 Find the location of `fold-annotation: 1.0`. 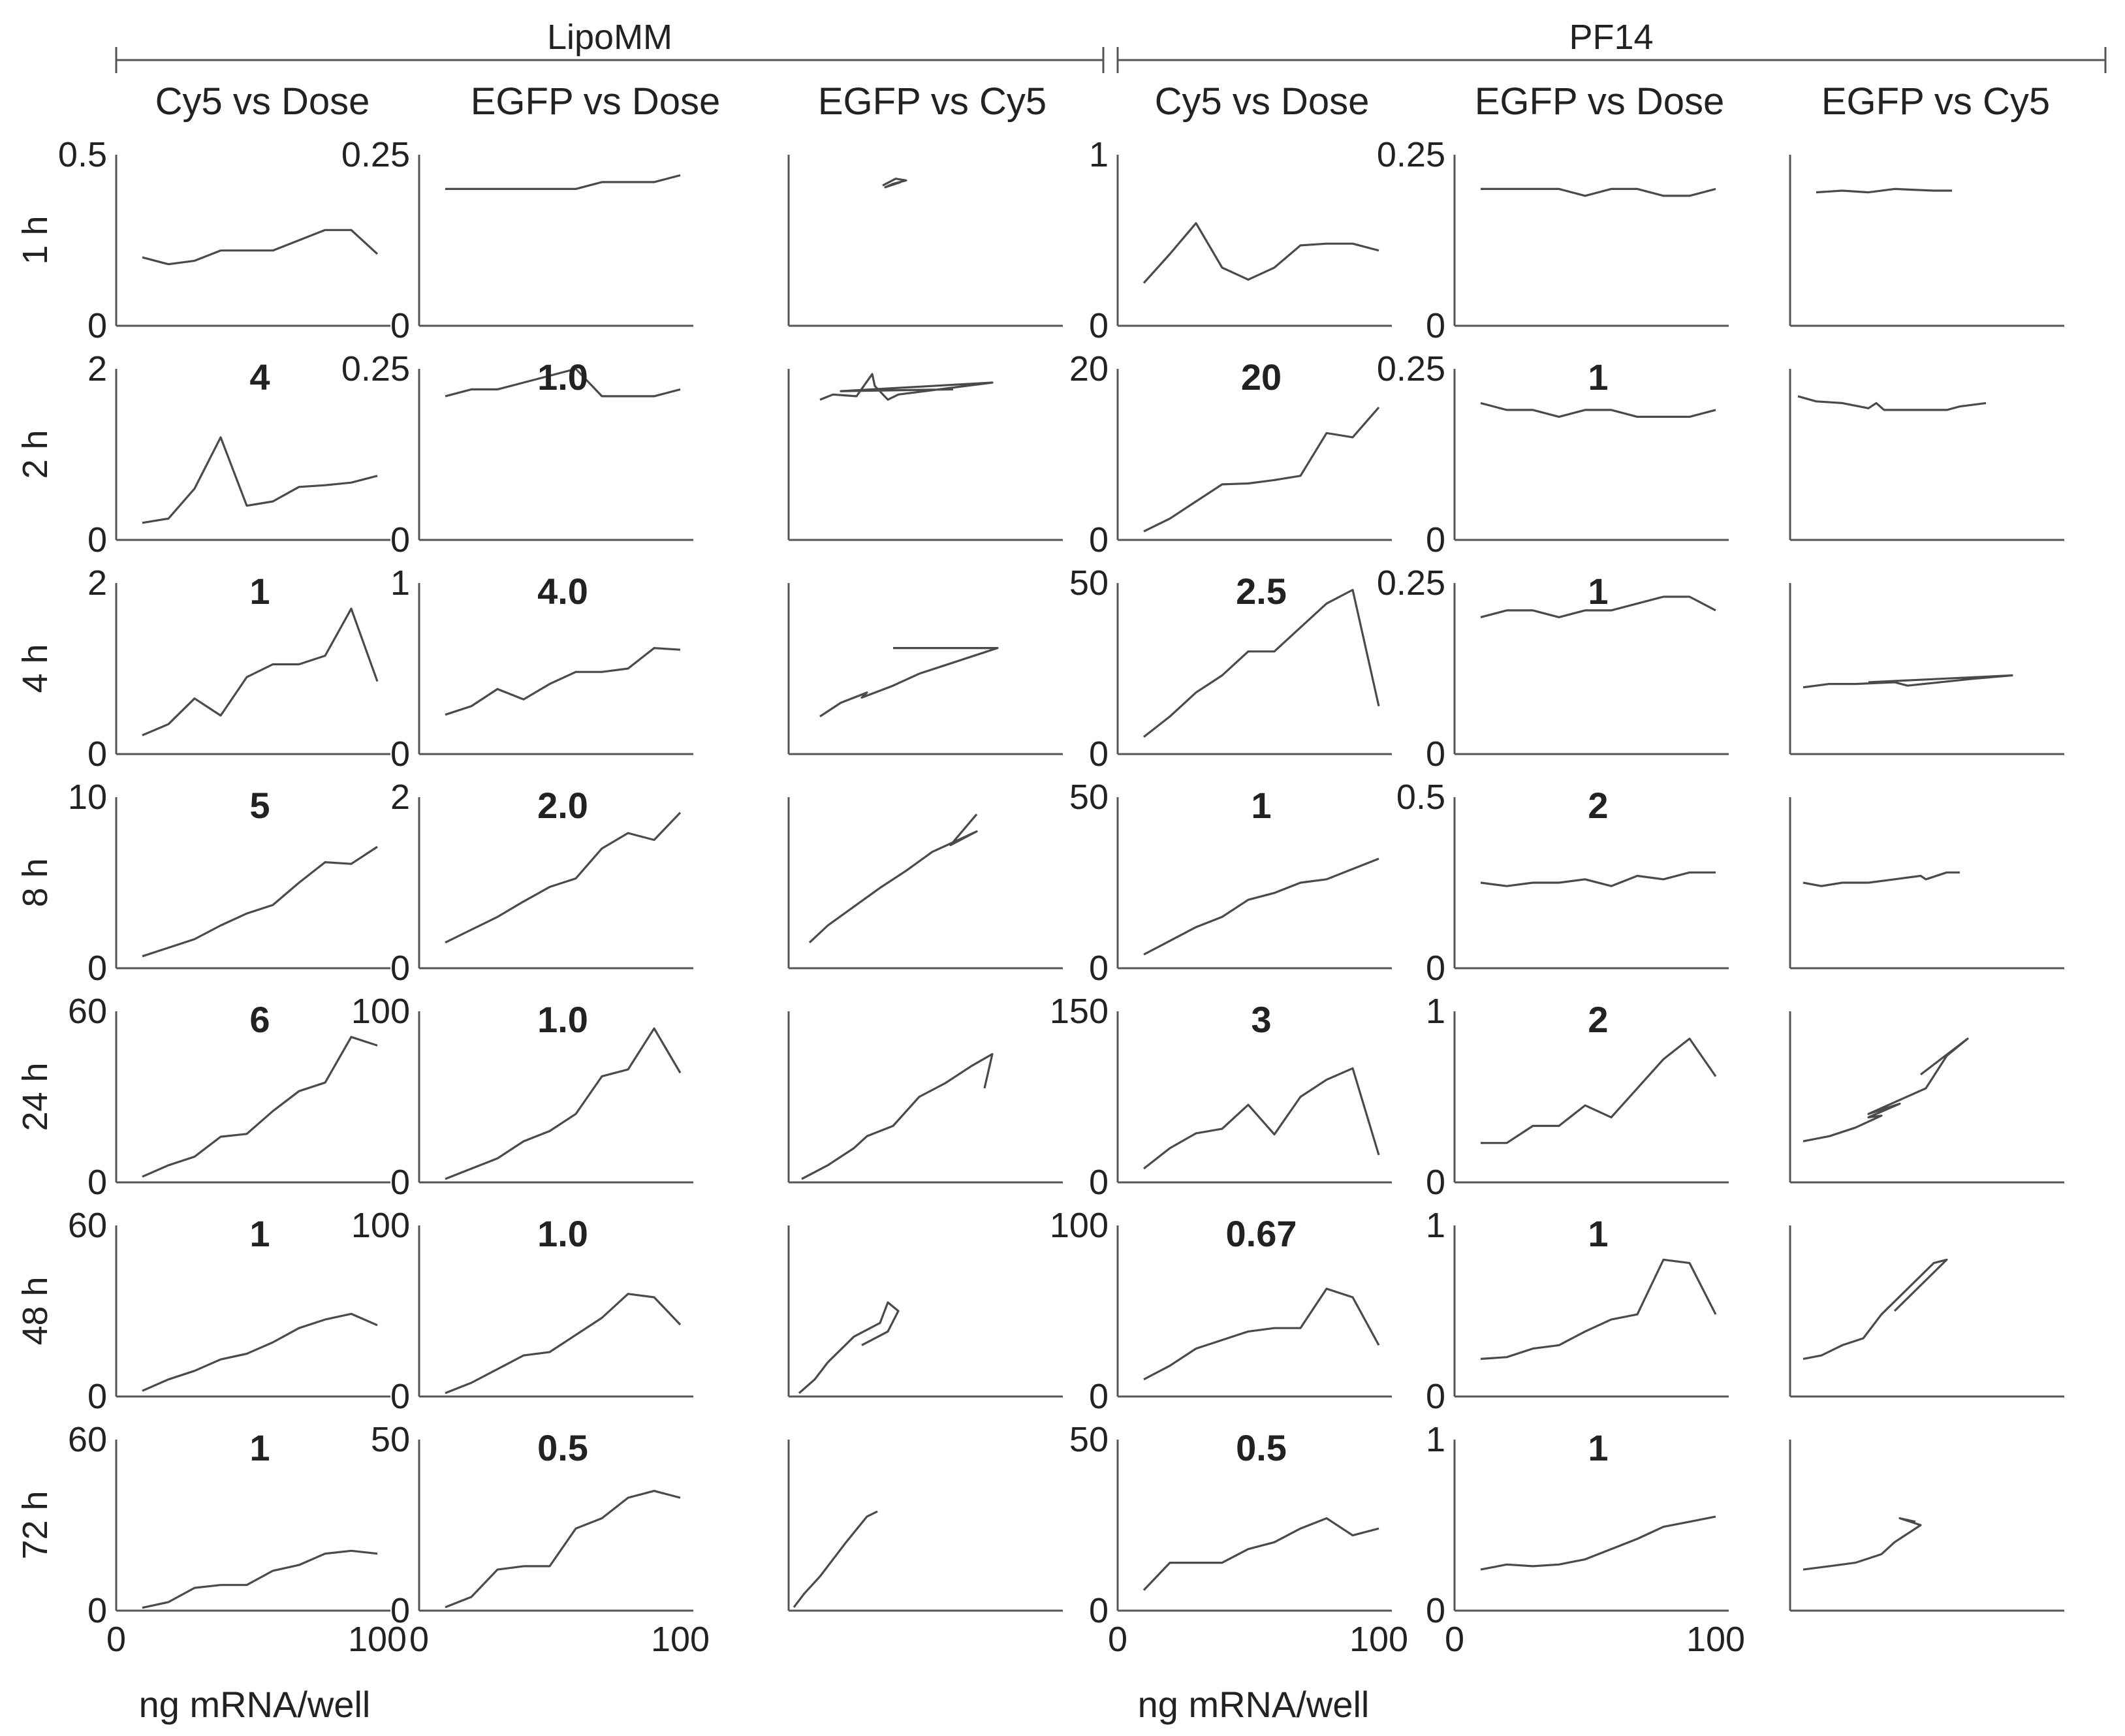

fold-annotation: 1.0 is located at coordinates (562, 1233).